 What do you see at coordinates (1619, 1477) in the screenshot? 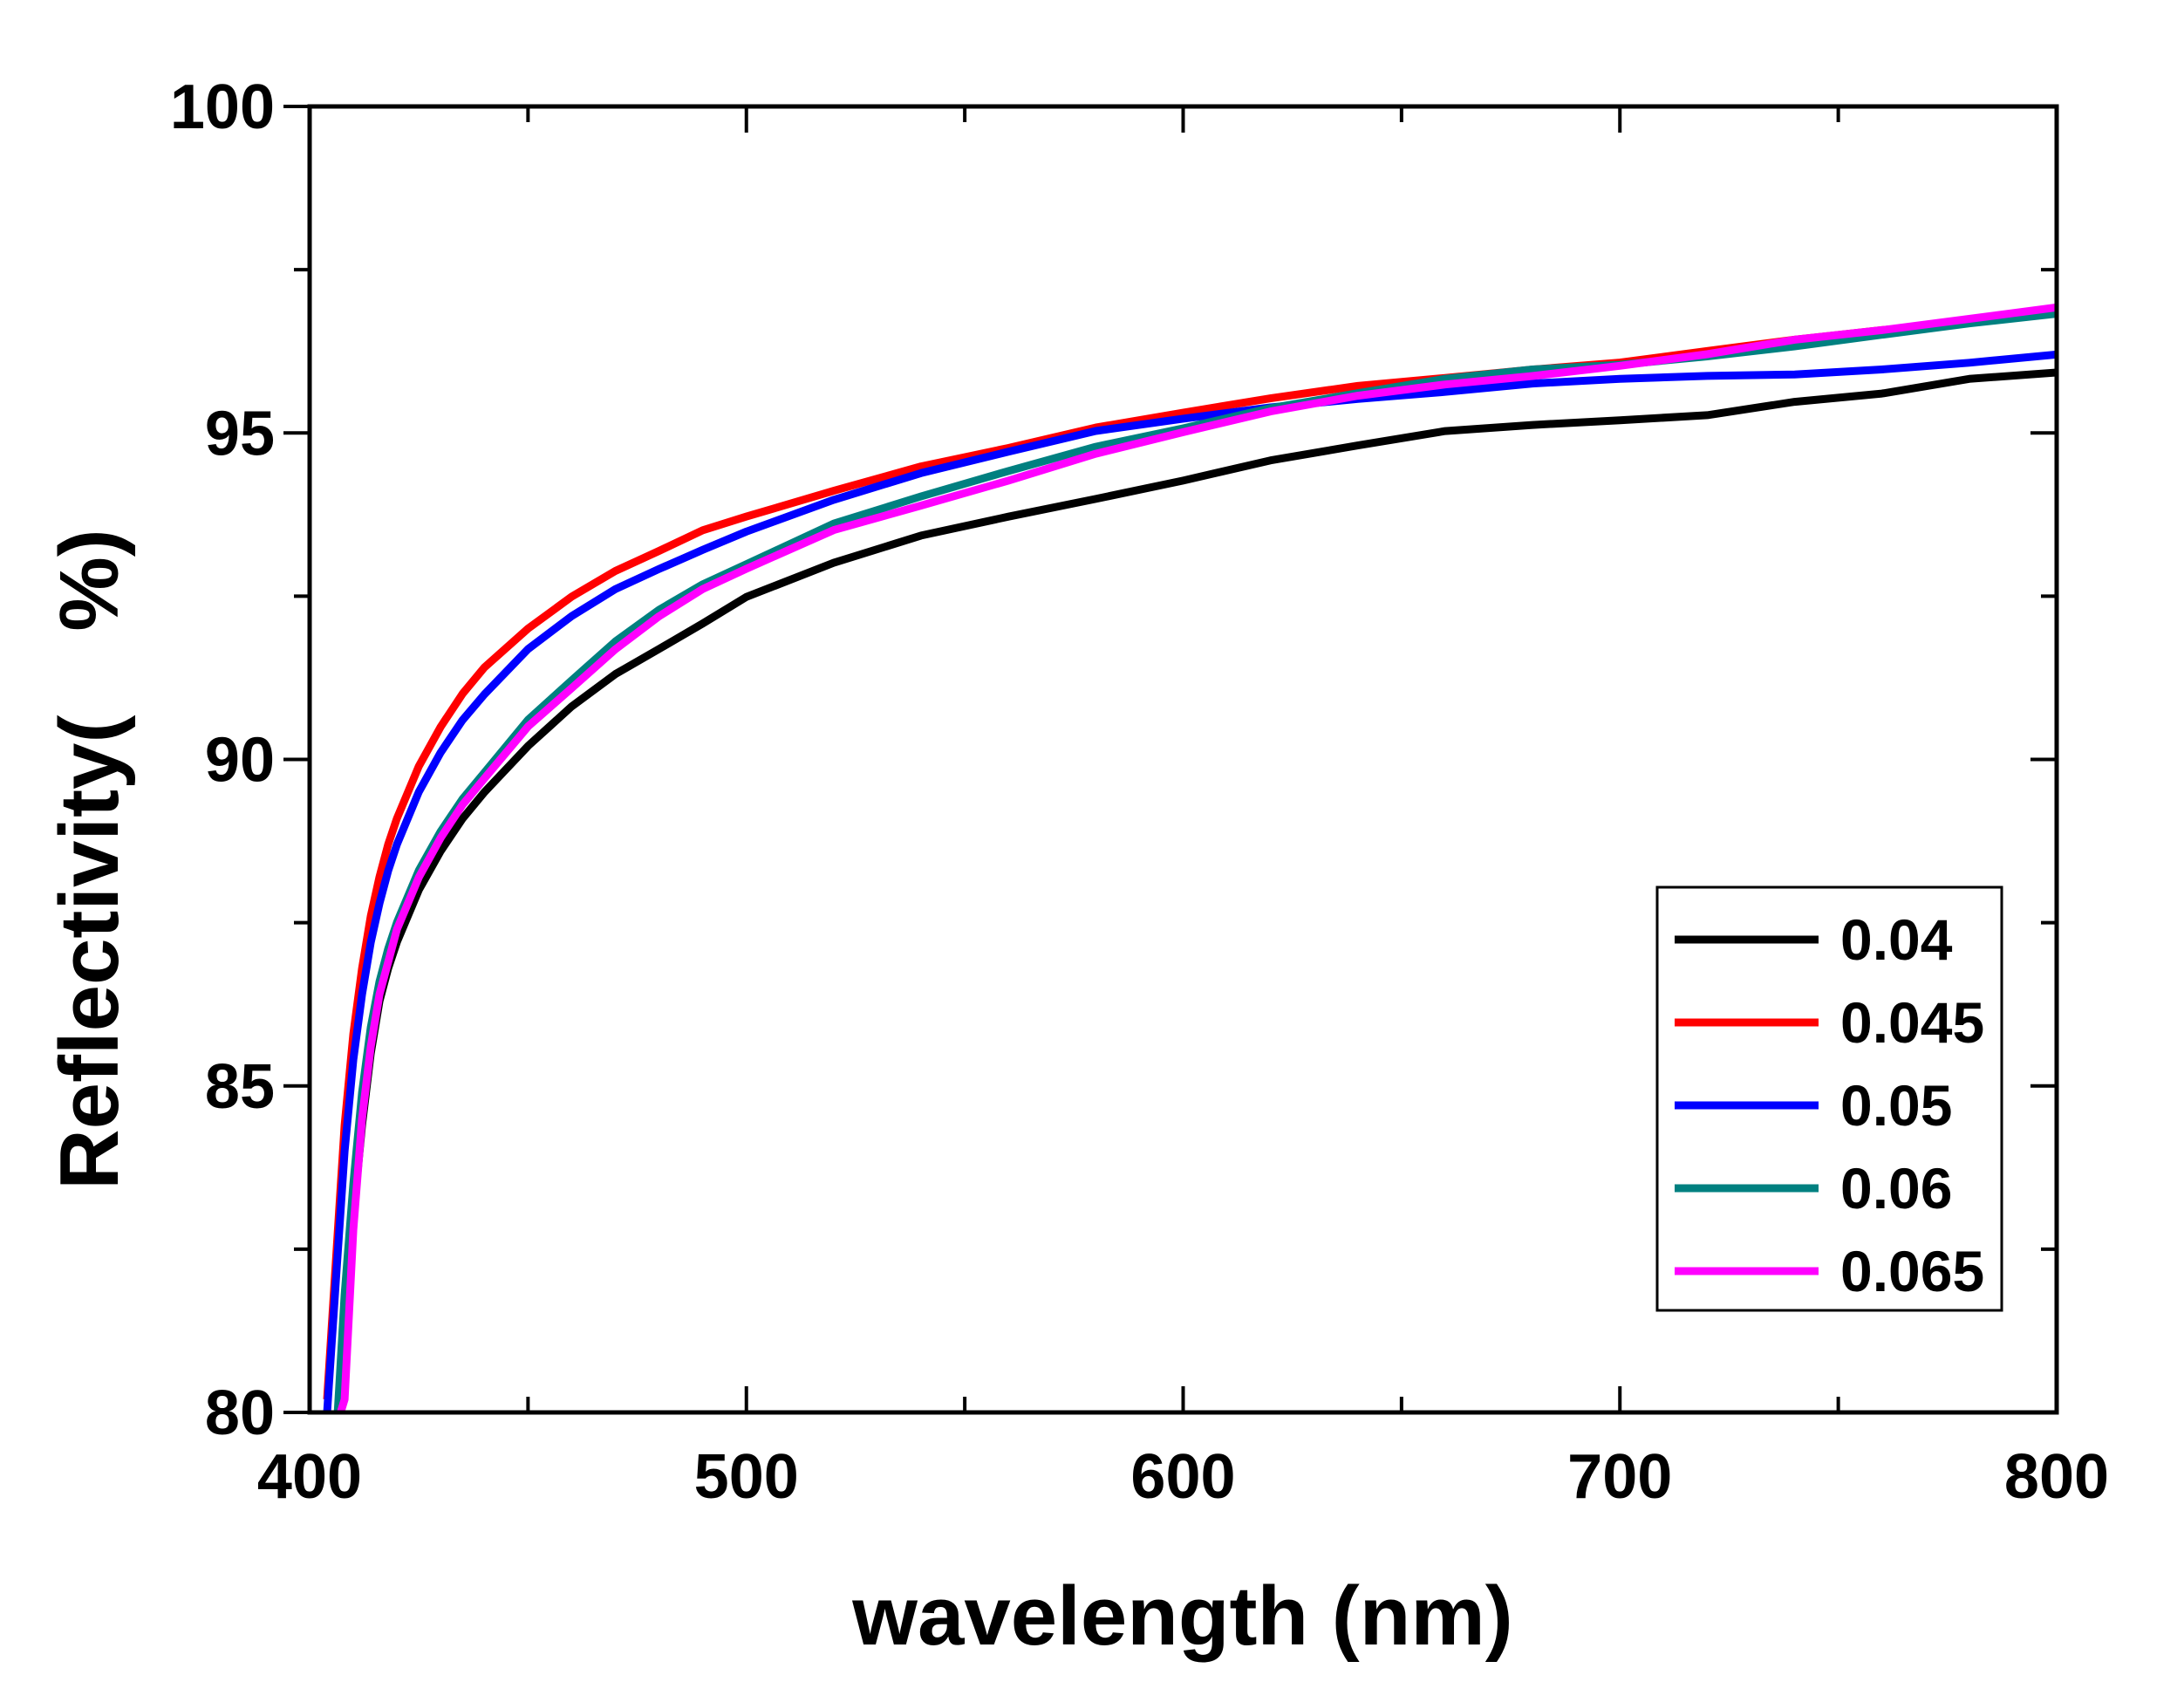
I see `x-tick-label: 700` at bounding box center [1619, 1477].